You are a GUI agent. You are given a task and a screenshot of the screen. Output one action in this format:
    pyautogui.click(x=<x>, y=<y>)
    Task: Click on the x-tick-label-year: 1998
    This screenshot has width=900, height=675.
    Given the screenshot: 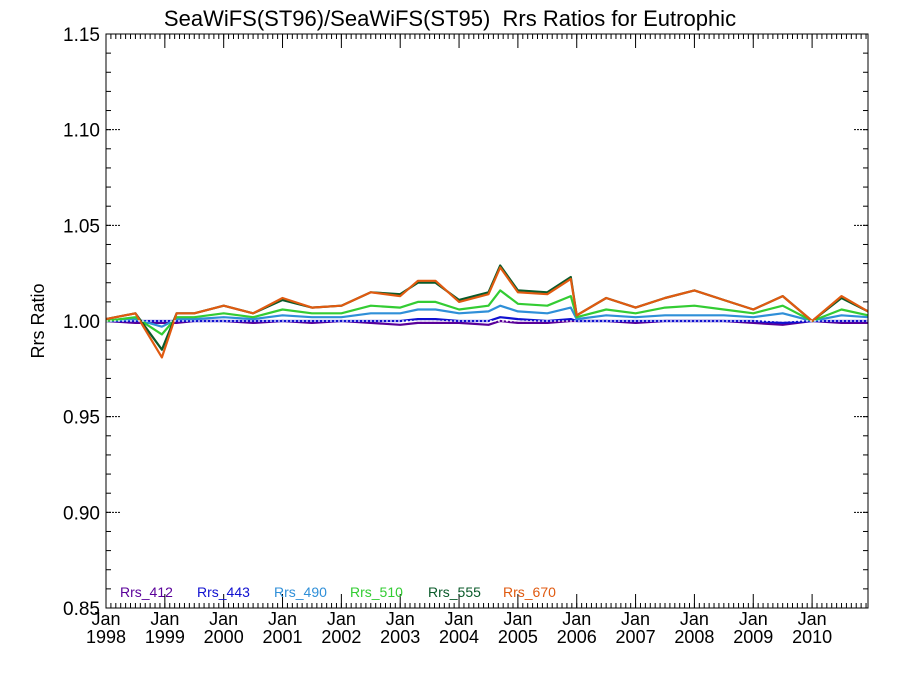 What is the action you would take?
    pyautogui.click(x=106, y=637)
    